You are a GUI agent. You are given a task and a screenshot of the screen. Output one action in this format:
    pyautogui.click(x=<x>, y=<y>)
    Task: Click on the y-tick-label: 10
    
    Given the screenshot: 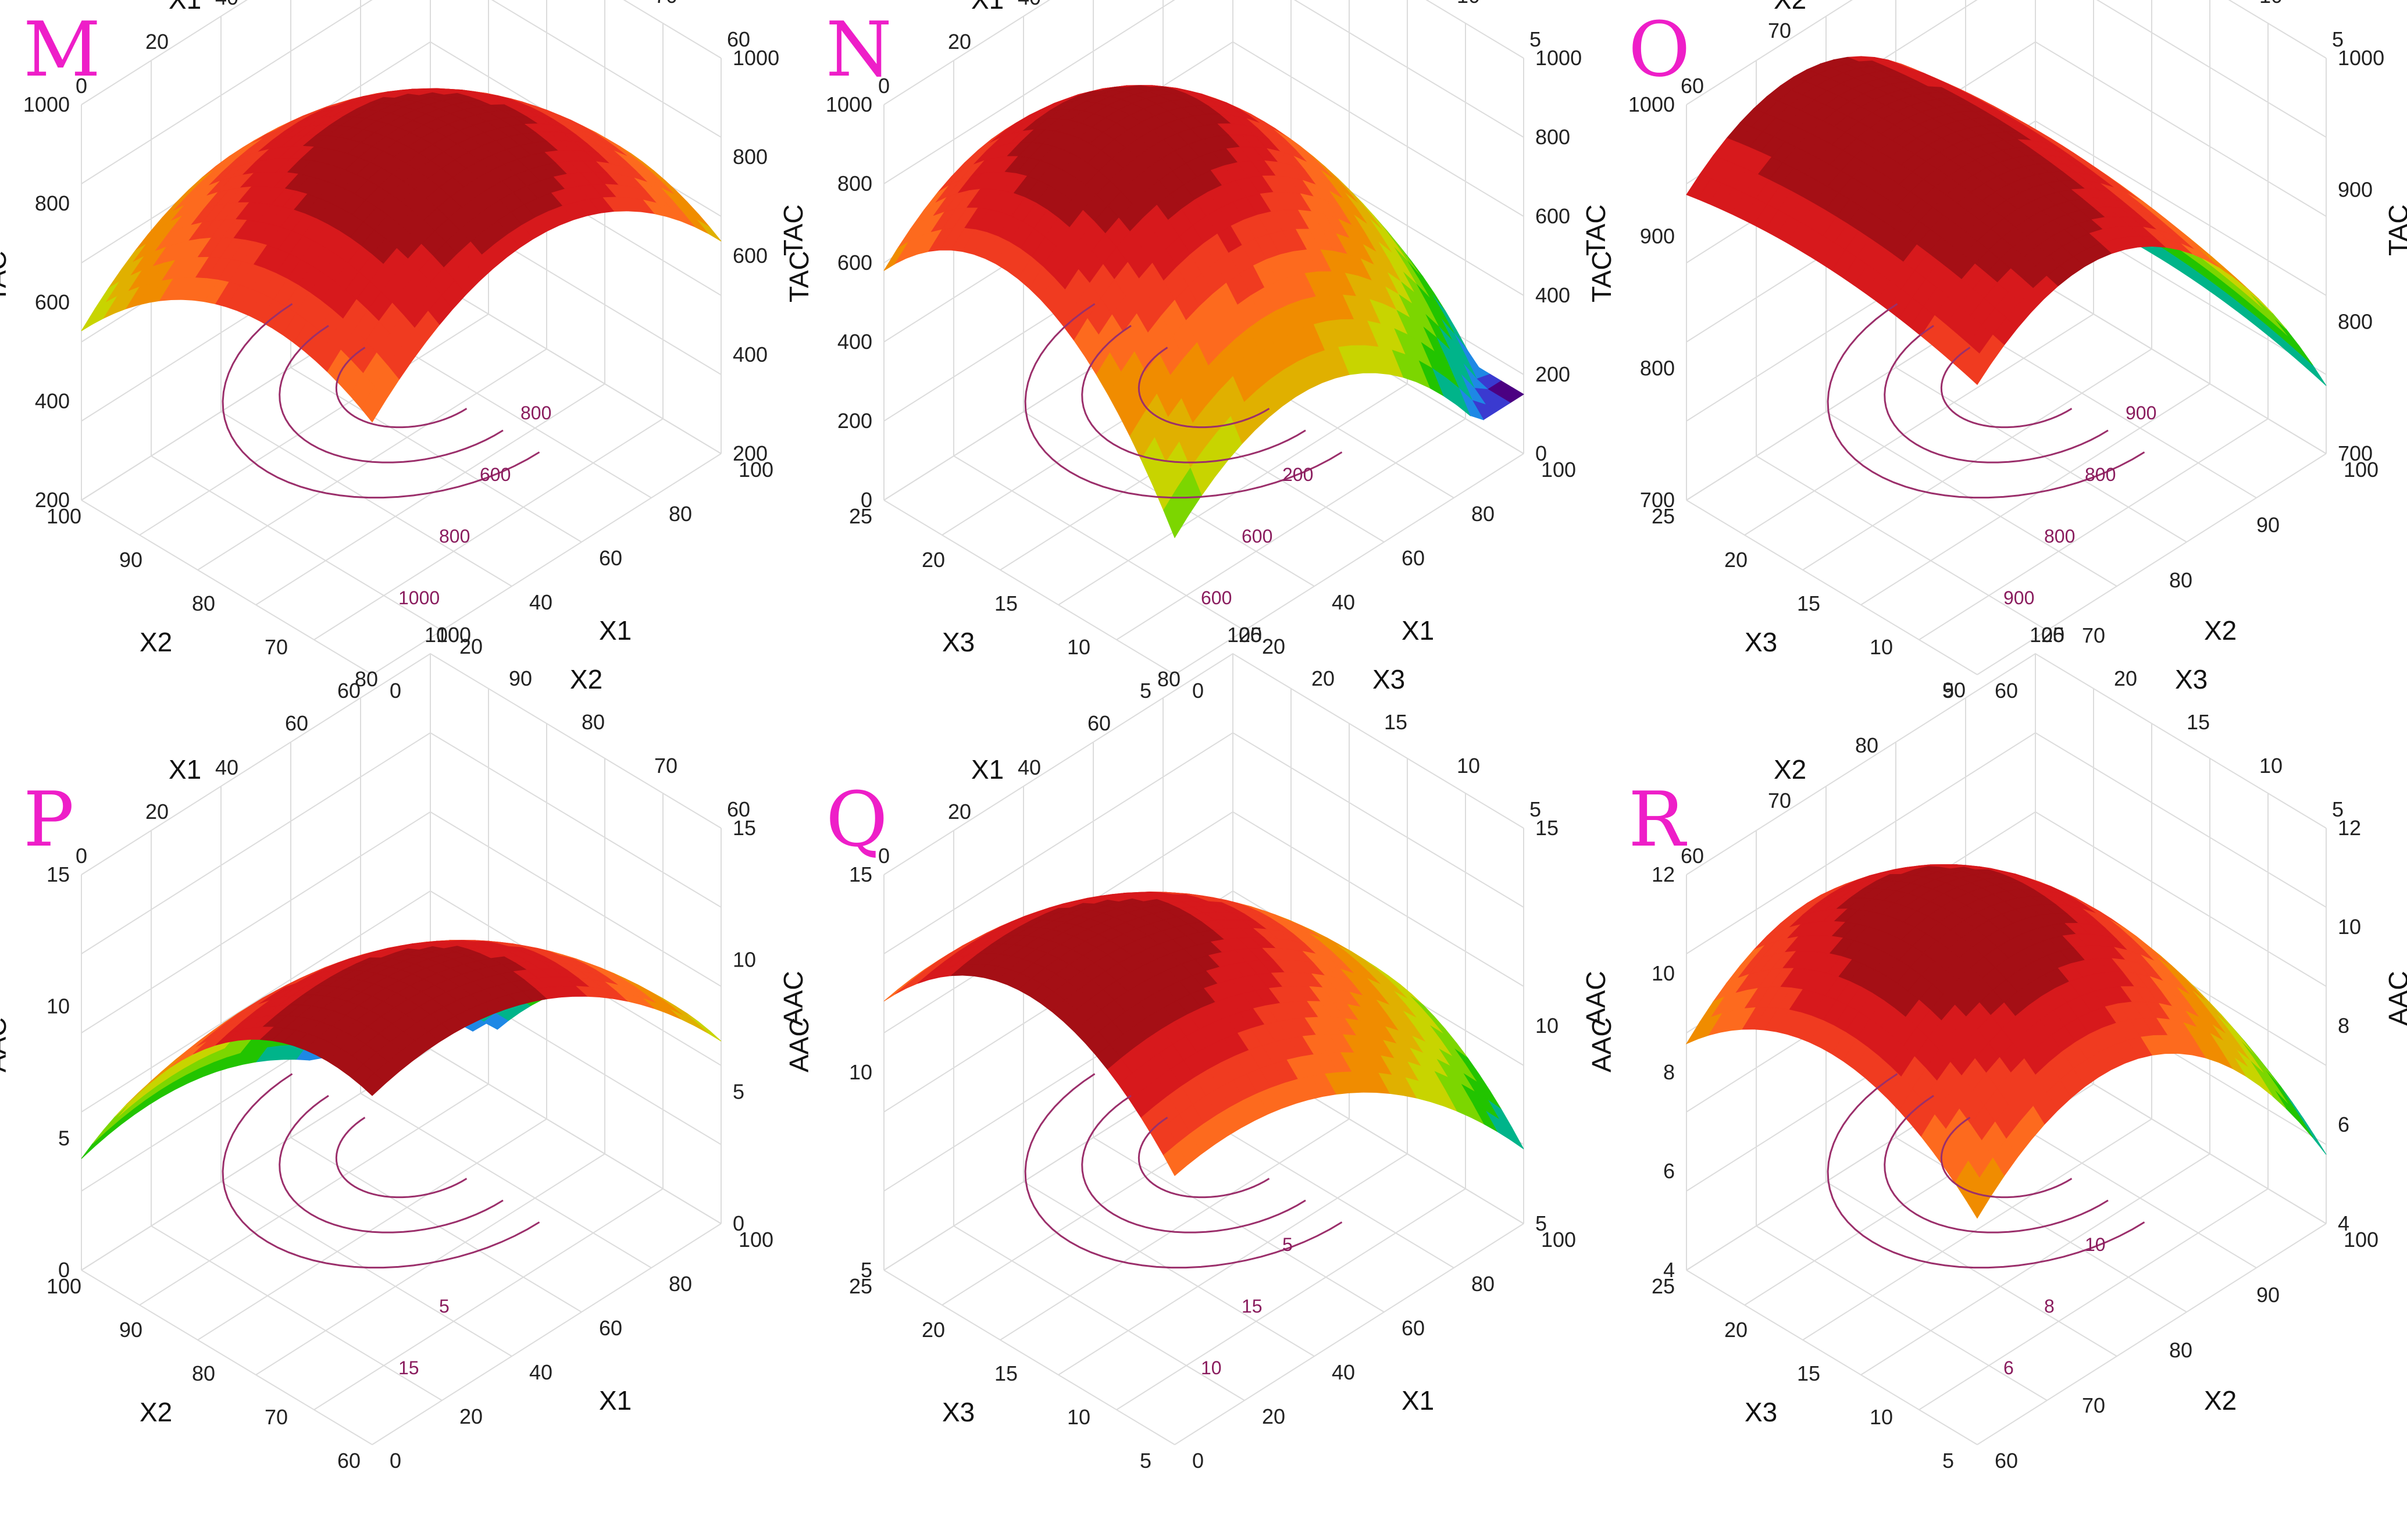 What is the action you would take?
    pyautogui.click(x=1078, y=1417)
    